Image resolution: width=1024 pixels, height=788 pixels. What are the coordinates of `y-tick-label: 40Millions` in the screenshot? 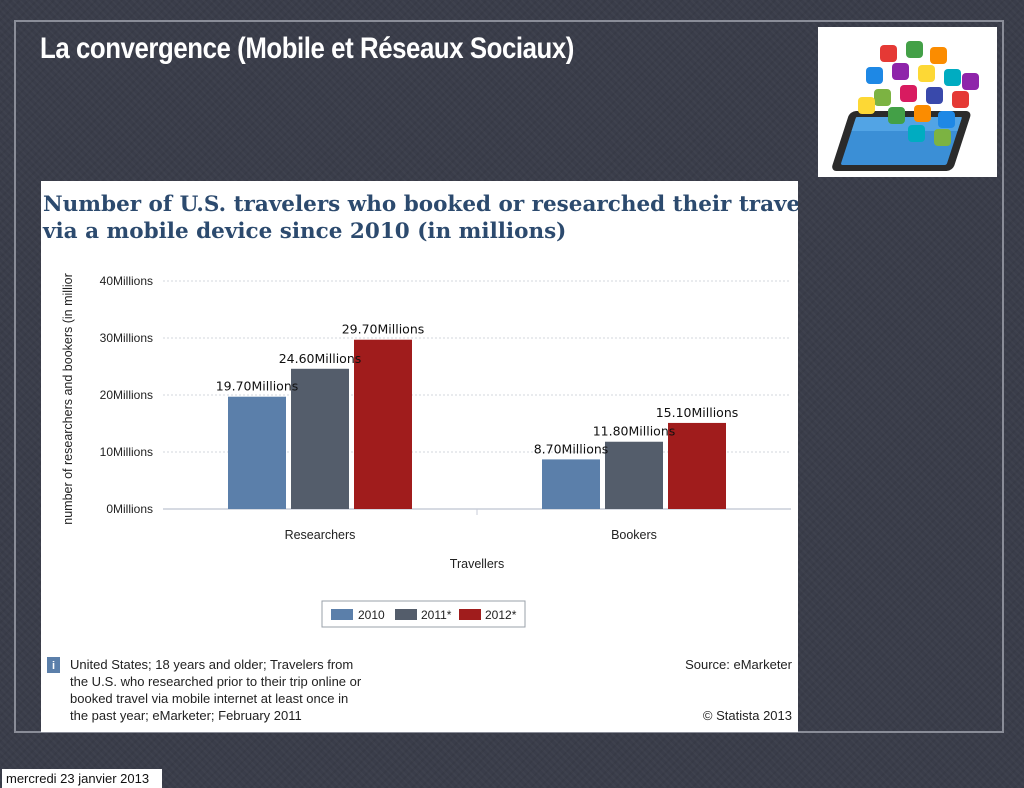 It's located at (126, 281).